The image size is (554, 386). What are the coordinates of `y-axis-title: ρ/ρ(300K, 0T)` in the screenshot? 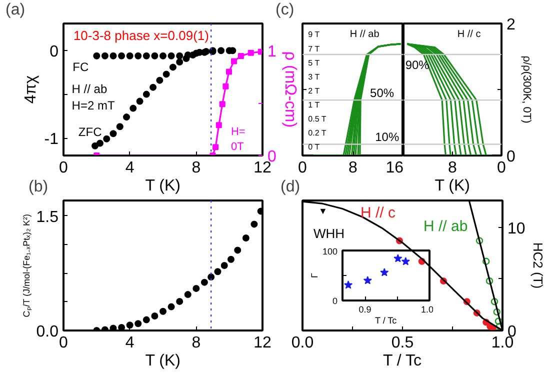 It's located at (526, 90).